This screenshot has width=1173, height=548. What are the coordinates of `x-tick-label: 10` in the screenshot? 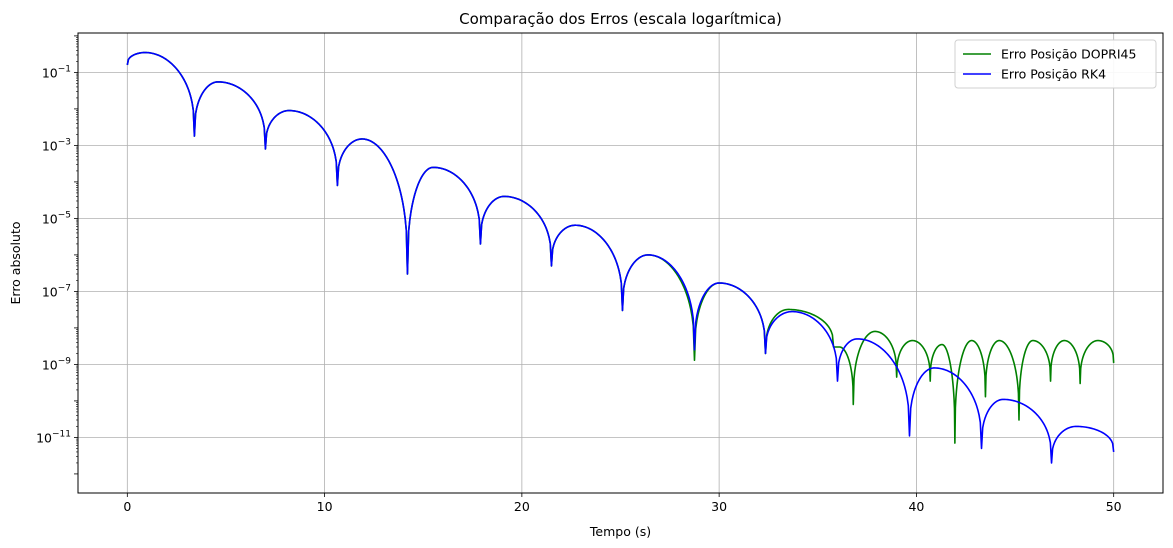 It's located at (325, 506).